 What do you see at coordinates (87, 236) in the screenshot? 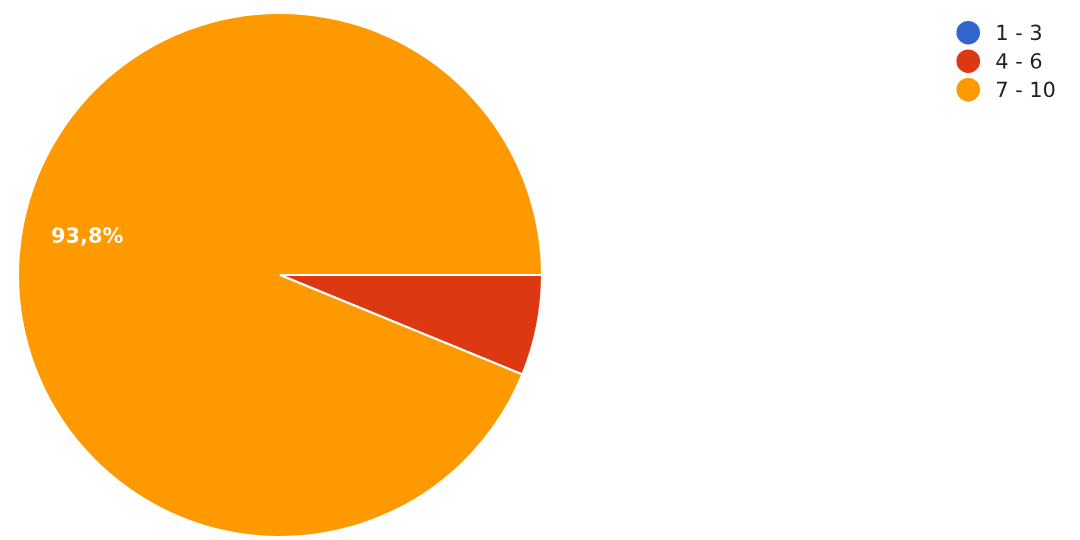
I see `data-label: 93,8%` at bounding box center [87, 236].